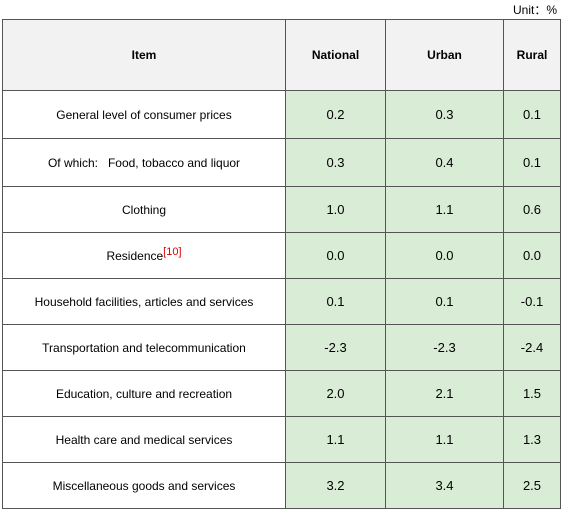 This screenshot has height=509, width=563. I want to click on table-row: Residence[10] 0.0 0.0 0.0, so click(281, 255).